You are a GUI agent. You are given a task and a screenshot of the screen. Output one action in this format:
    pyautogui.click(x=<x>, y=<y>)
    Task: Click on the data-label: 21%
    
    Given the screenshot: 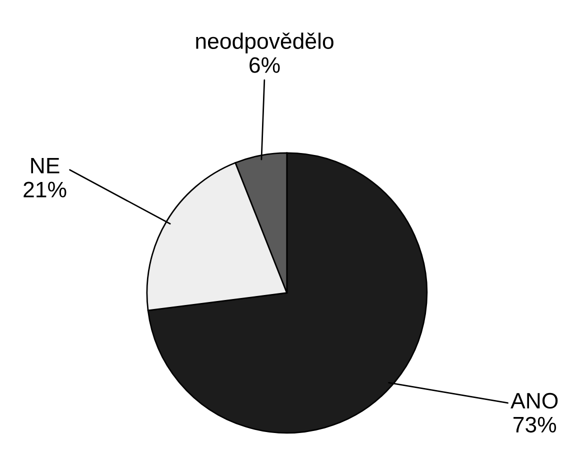 What is the action you would take?
    pyautogui.click(x=45, y=190)
    